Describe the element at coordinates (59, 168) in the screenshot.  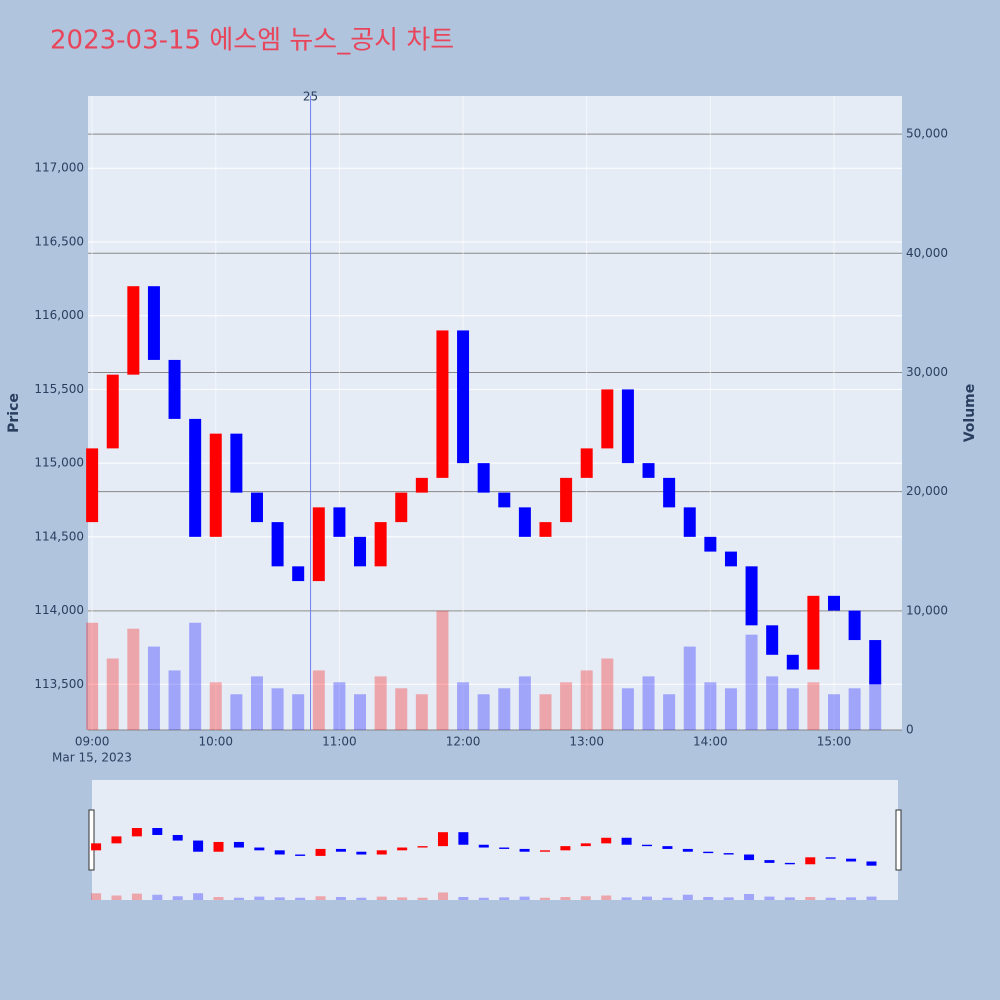
I see `y-tick-label: 117,000` at that location.